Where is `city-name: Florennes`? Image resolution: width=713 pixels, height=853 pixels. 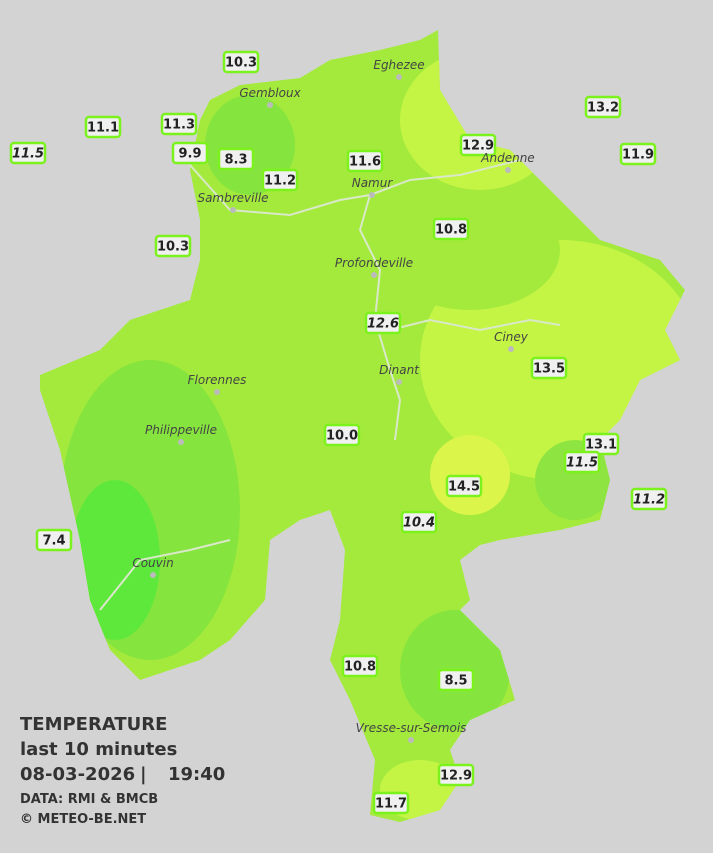
city-name: Florennes is located at coordinates (217, 380).